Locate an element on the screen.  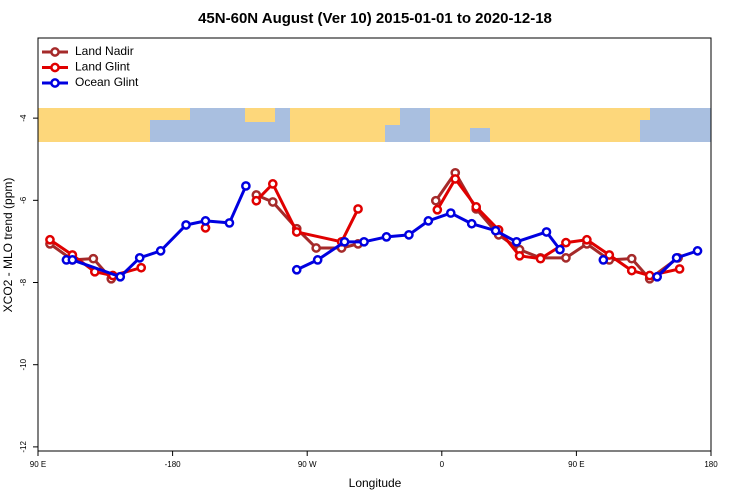
y-tick-label: -10 is located at coordinates (23, 364).